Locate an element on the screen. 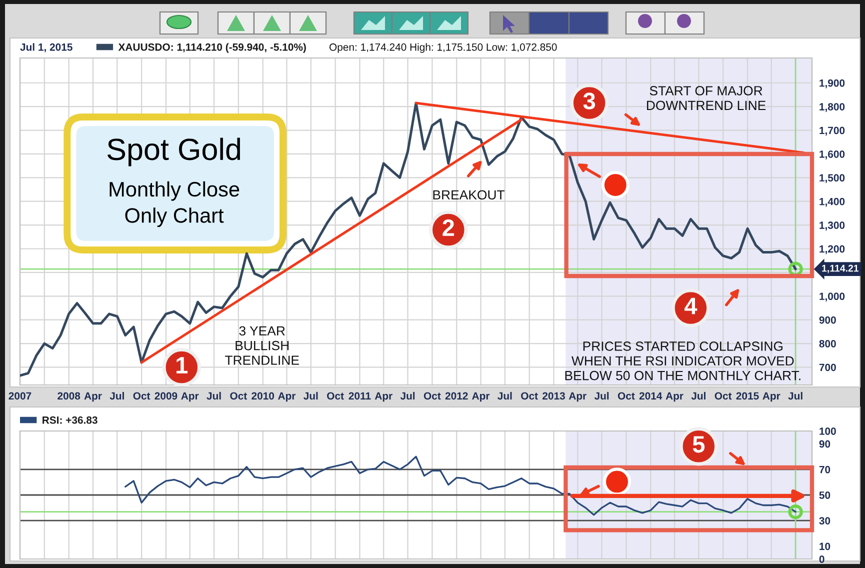  x-tick-label: 2009 is located at coordinates (166, 396).